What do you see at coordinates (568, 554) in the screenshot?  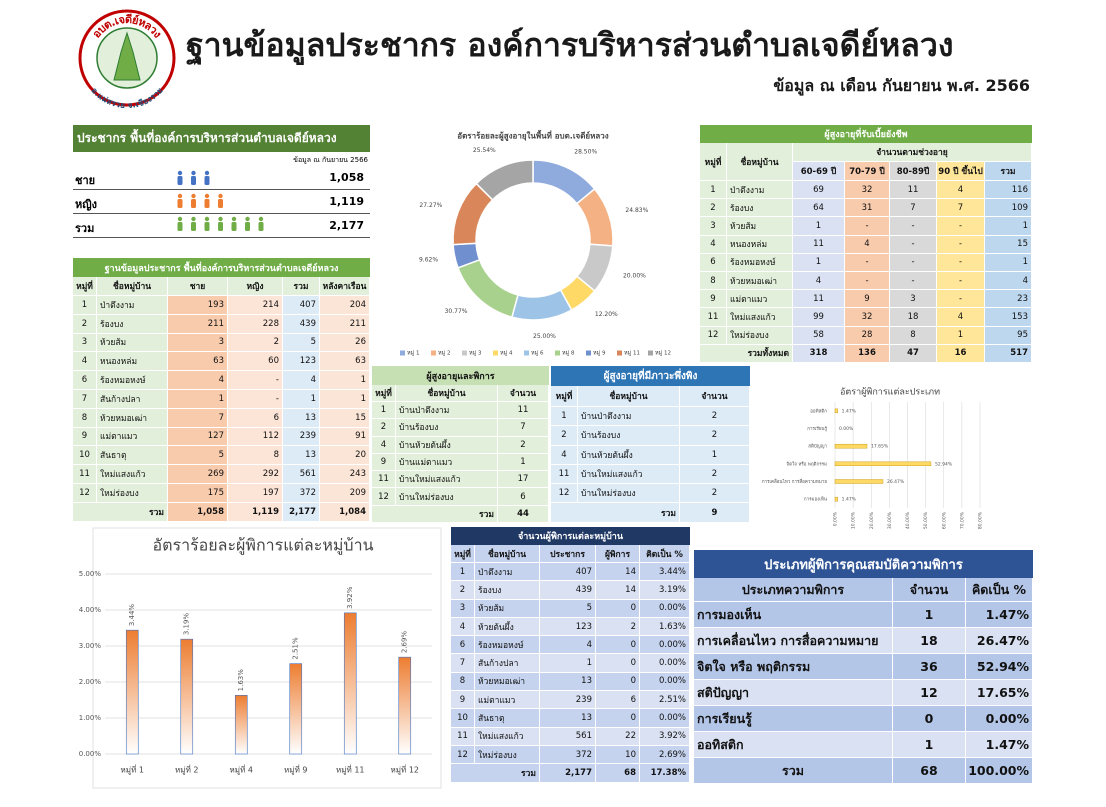 I see `table-header-cell: ประชากร` at bounding box center [568, 554].